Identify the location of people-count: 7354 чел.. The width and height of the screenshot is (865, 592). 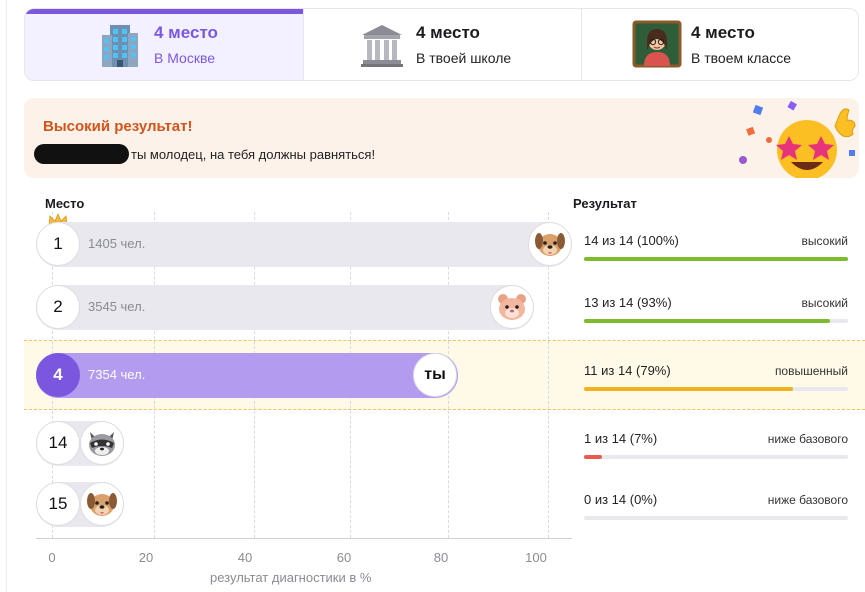
(117, 374).